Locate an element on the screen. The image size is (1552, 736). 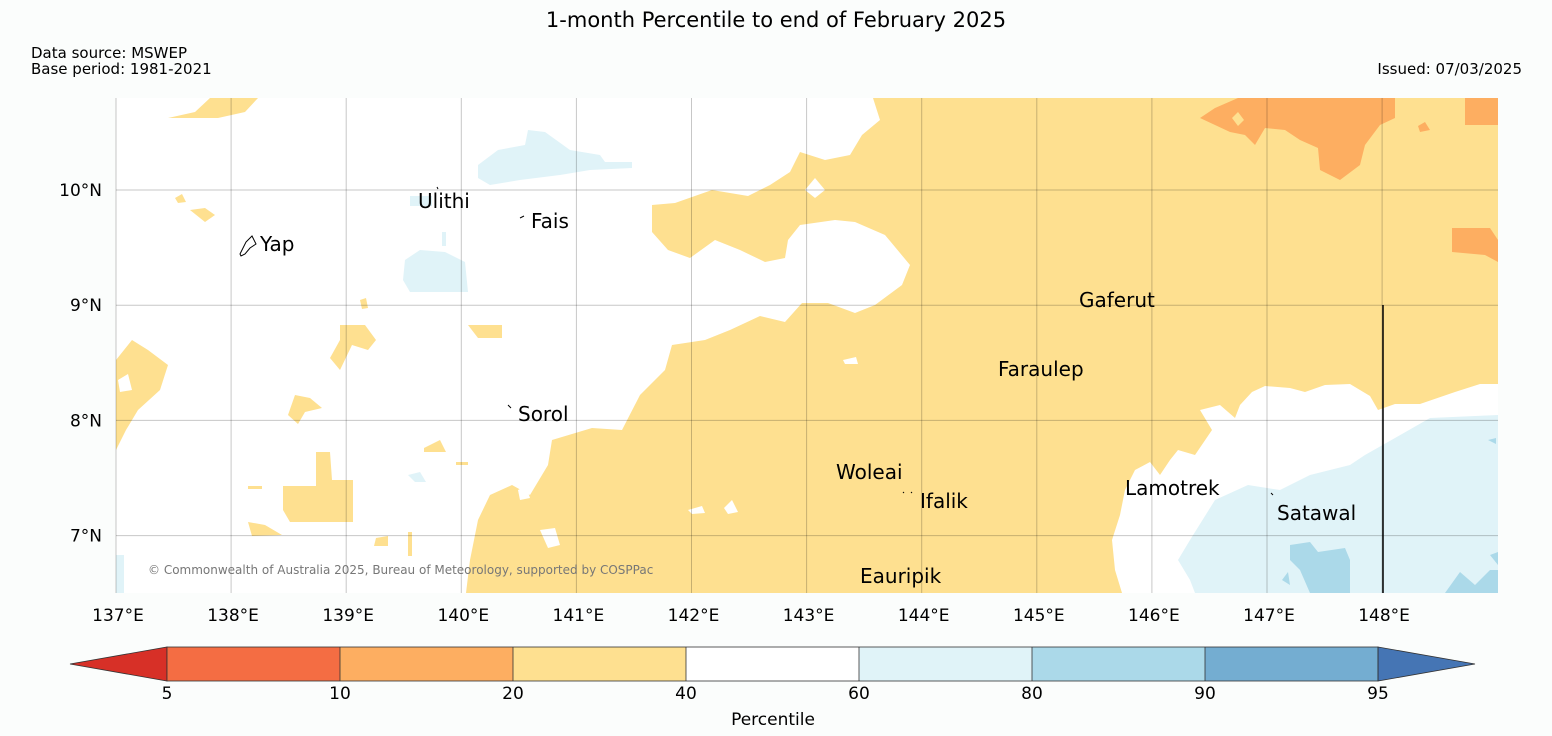
latitude-tick-labels: 10°N 9°N 8°N 7°N is located at coordinates (80, 364).